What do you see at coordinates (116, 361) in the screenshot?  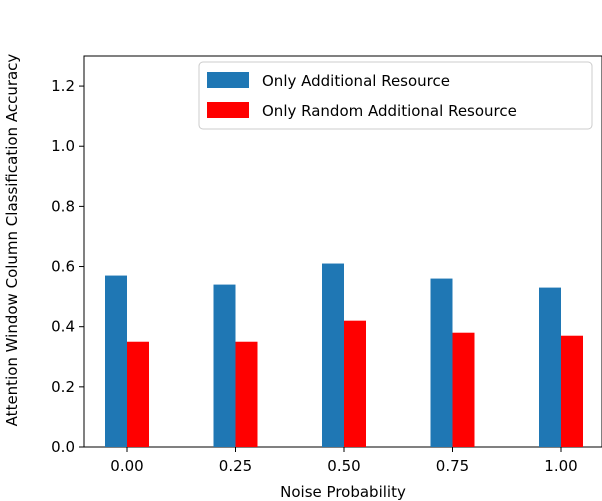 I see `bar-series-0-0.00` at bounding box center [116, 361].